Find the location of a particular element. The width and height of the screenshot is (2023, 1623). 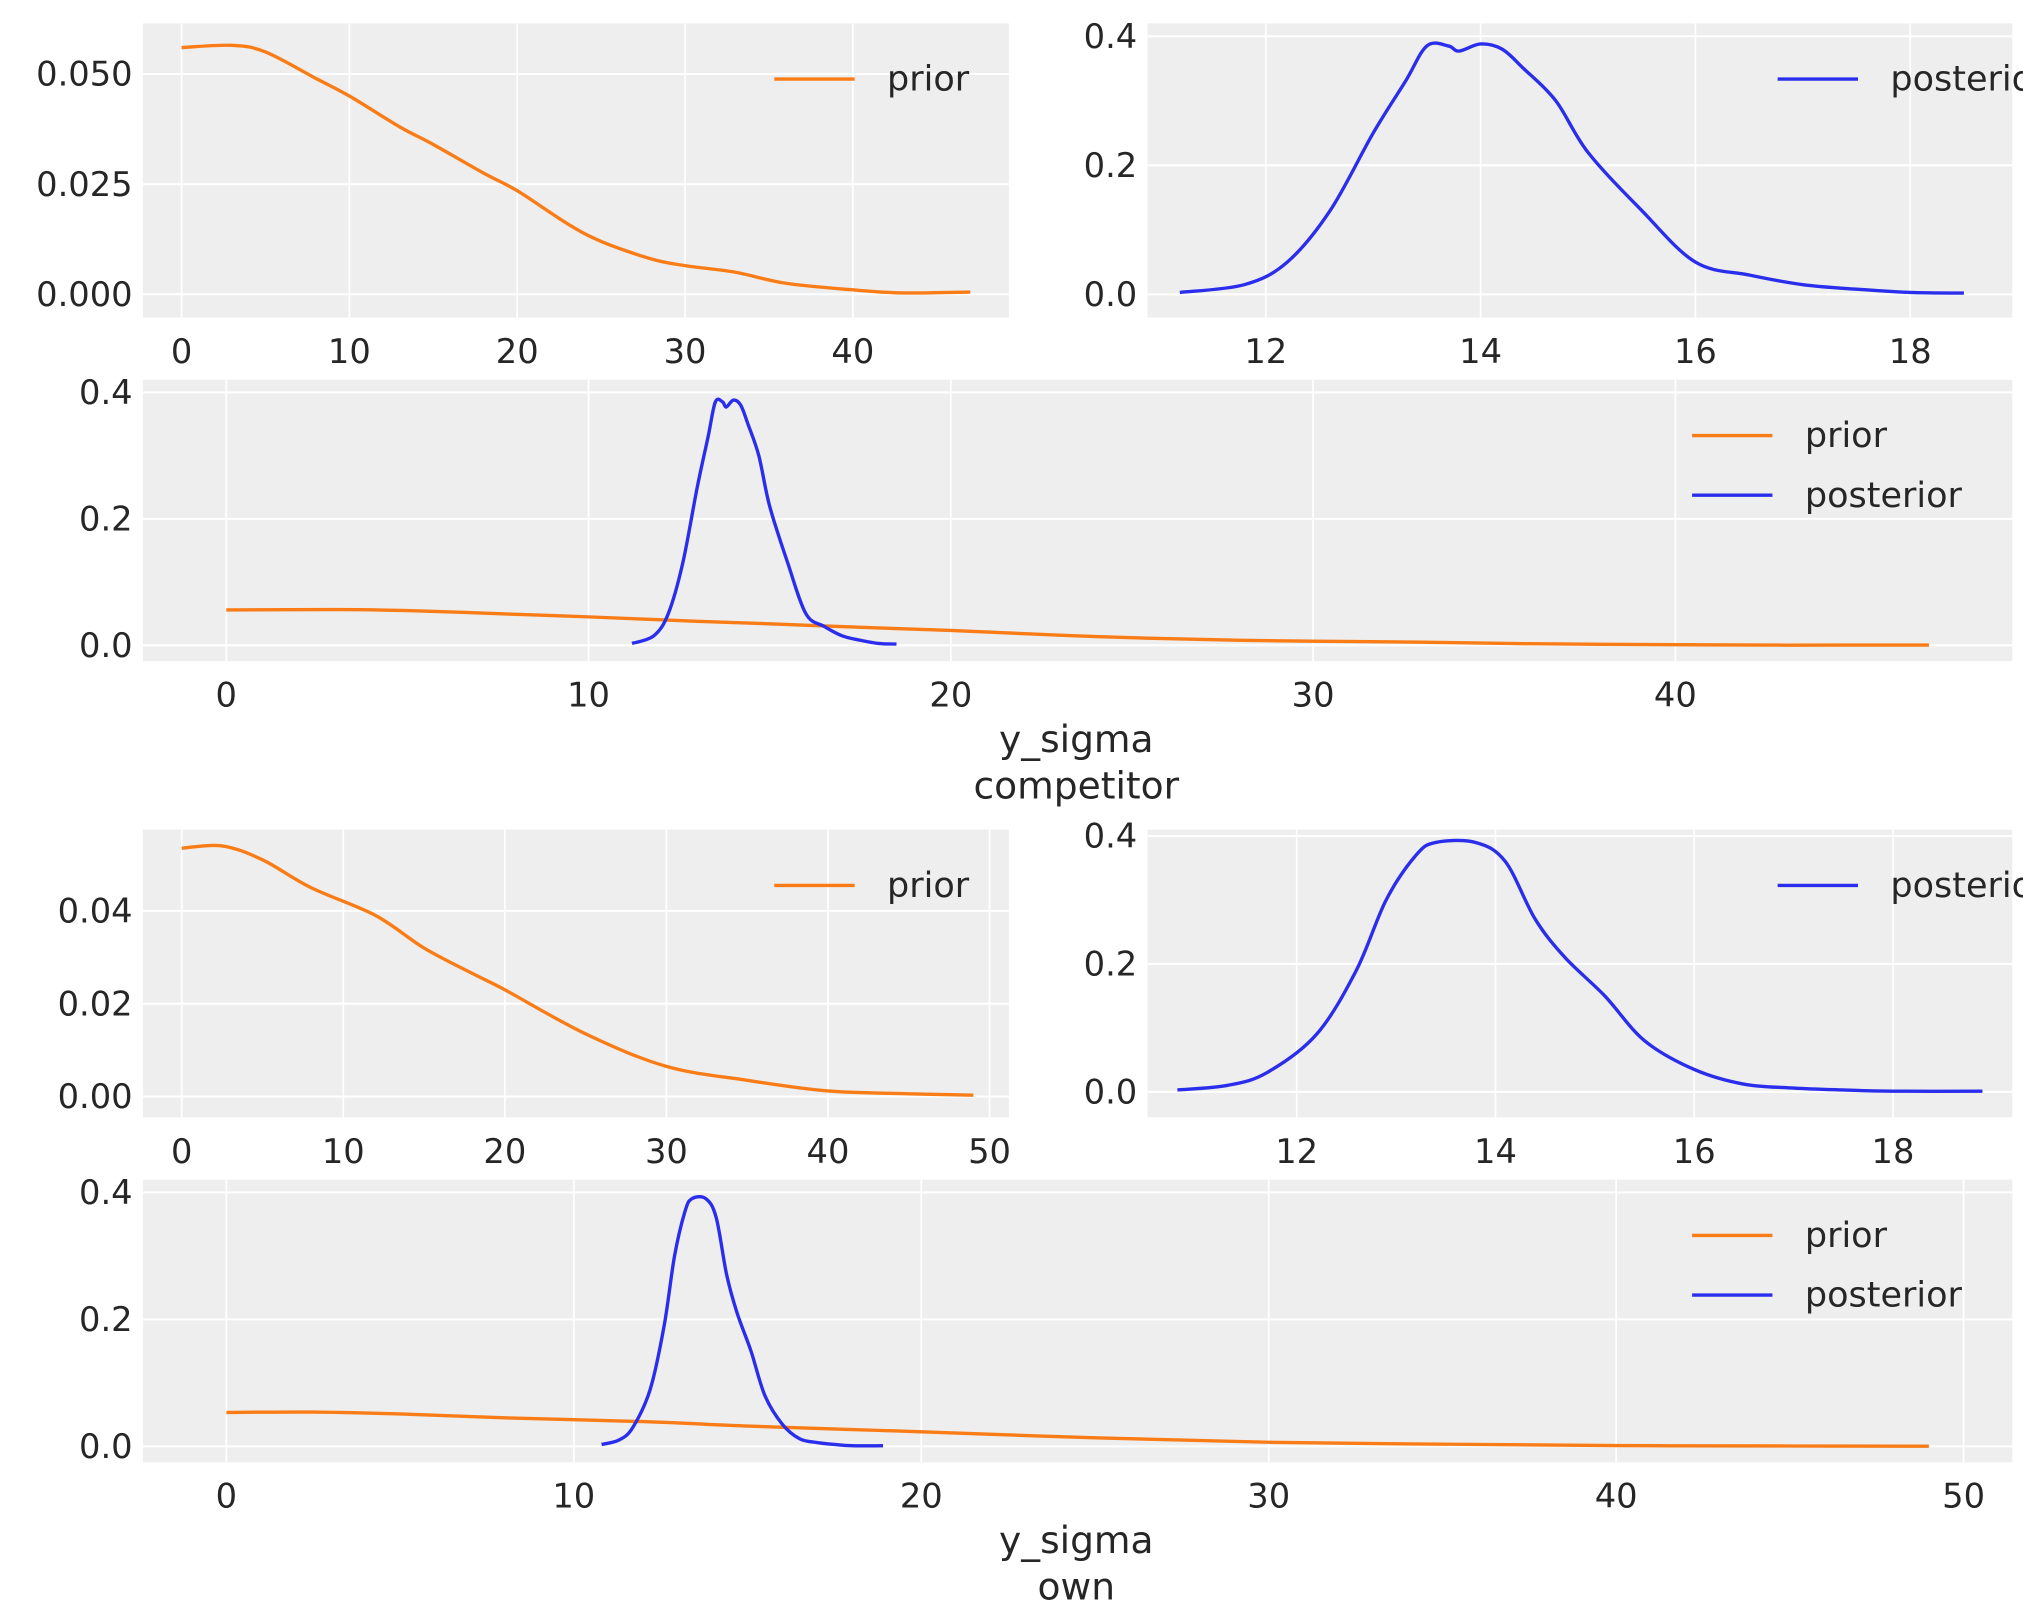

panel-own_posterior: 12 14 16 18 0.0 0.2 0.4 posterior is located at coordinates (1553, 994).